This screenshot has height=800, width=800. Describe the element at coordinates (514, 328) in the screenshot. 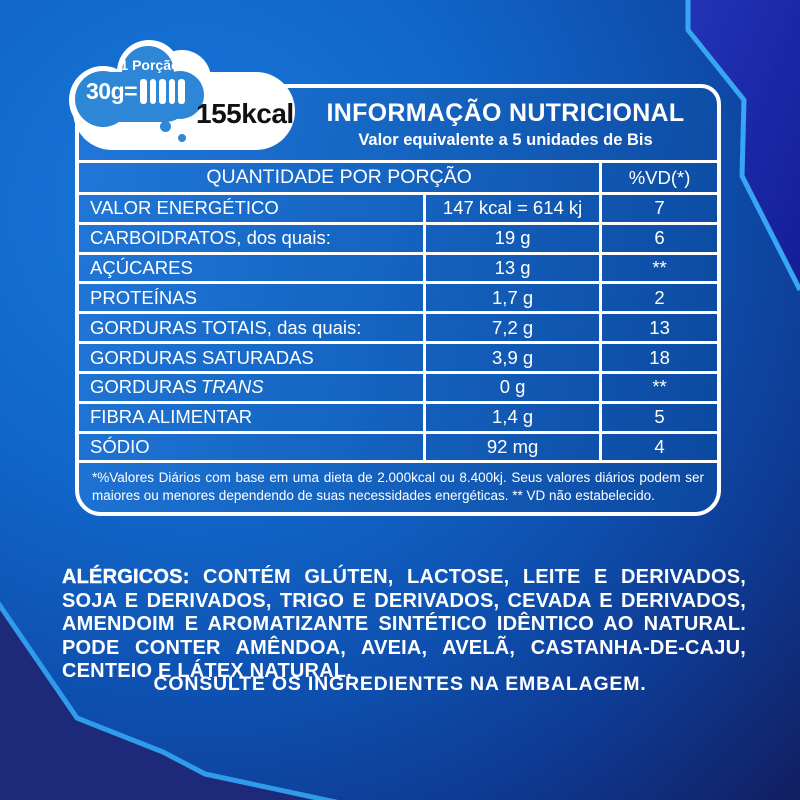

I see `nutrient-amount: 7,2 g` at that location.